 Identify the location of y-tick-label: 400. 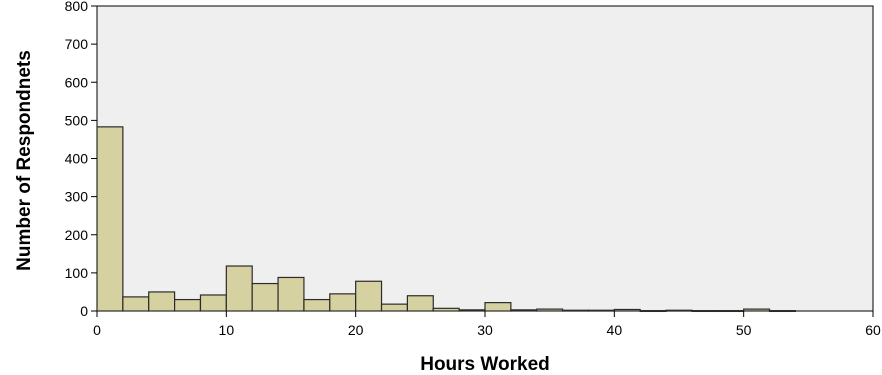
(77, 159).